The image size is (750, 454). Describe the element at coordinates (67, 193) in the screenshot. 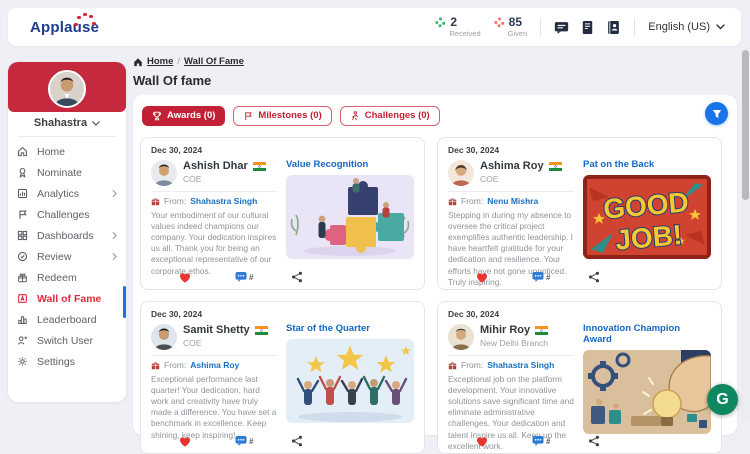

I see `sidebar-item-analytics: Analytics` at that location.